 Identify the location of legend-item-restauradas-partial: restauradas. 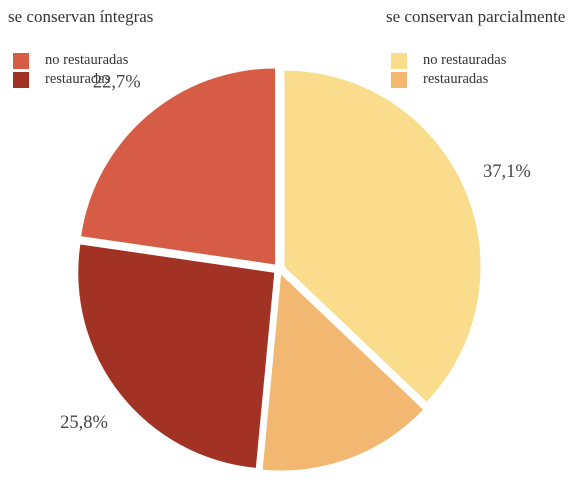
(448, 79).